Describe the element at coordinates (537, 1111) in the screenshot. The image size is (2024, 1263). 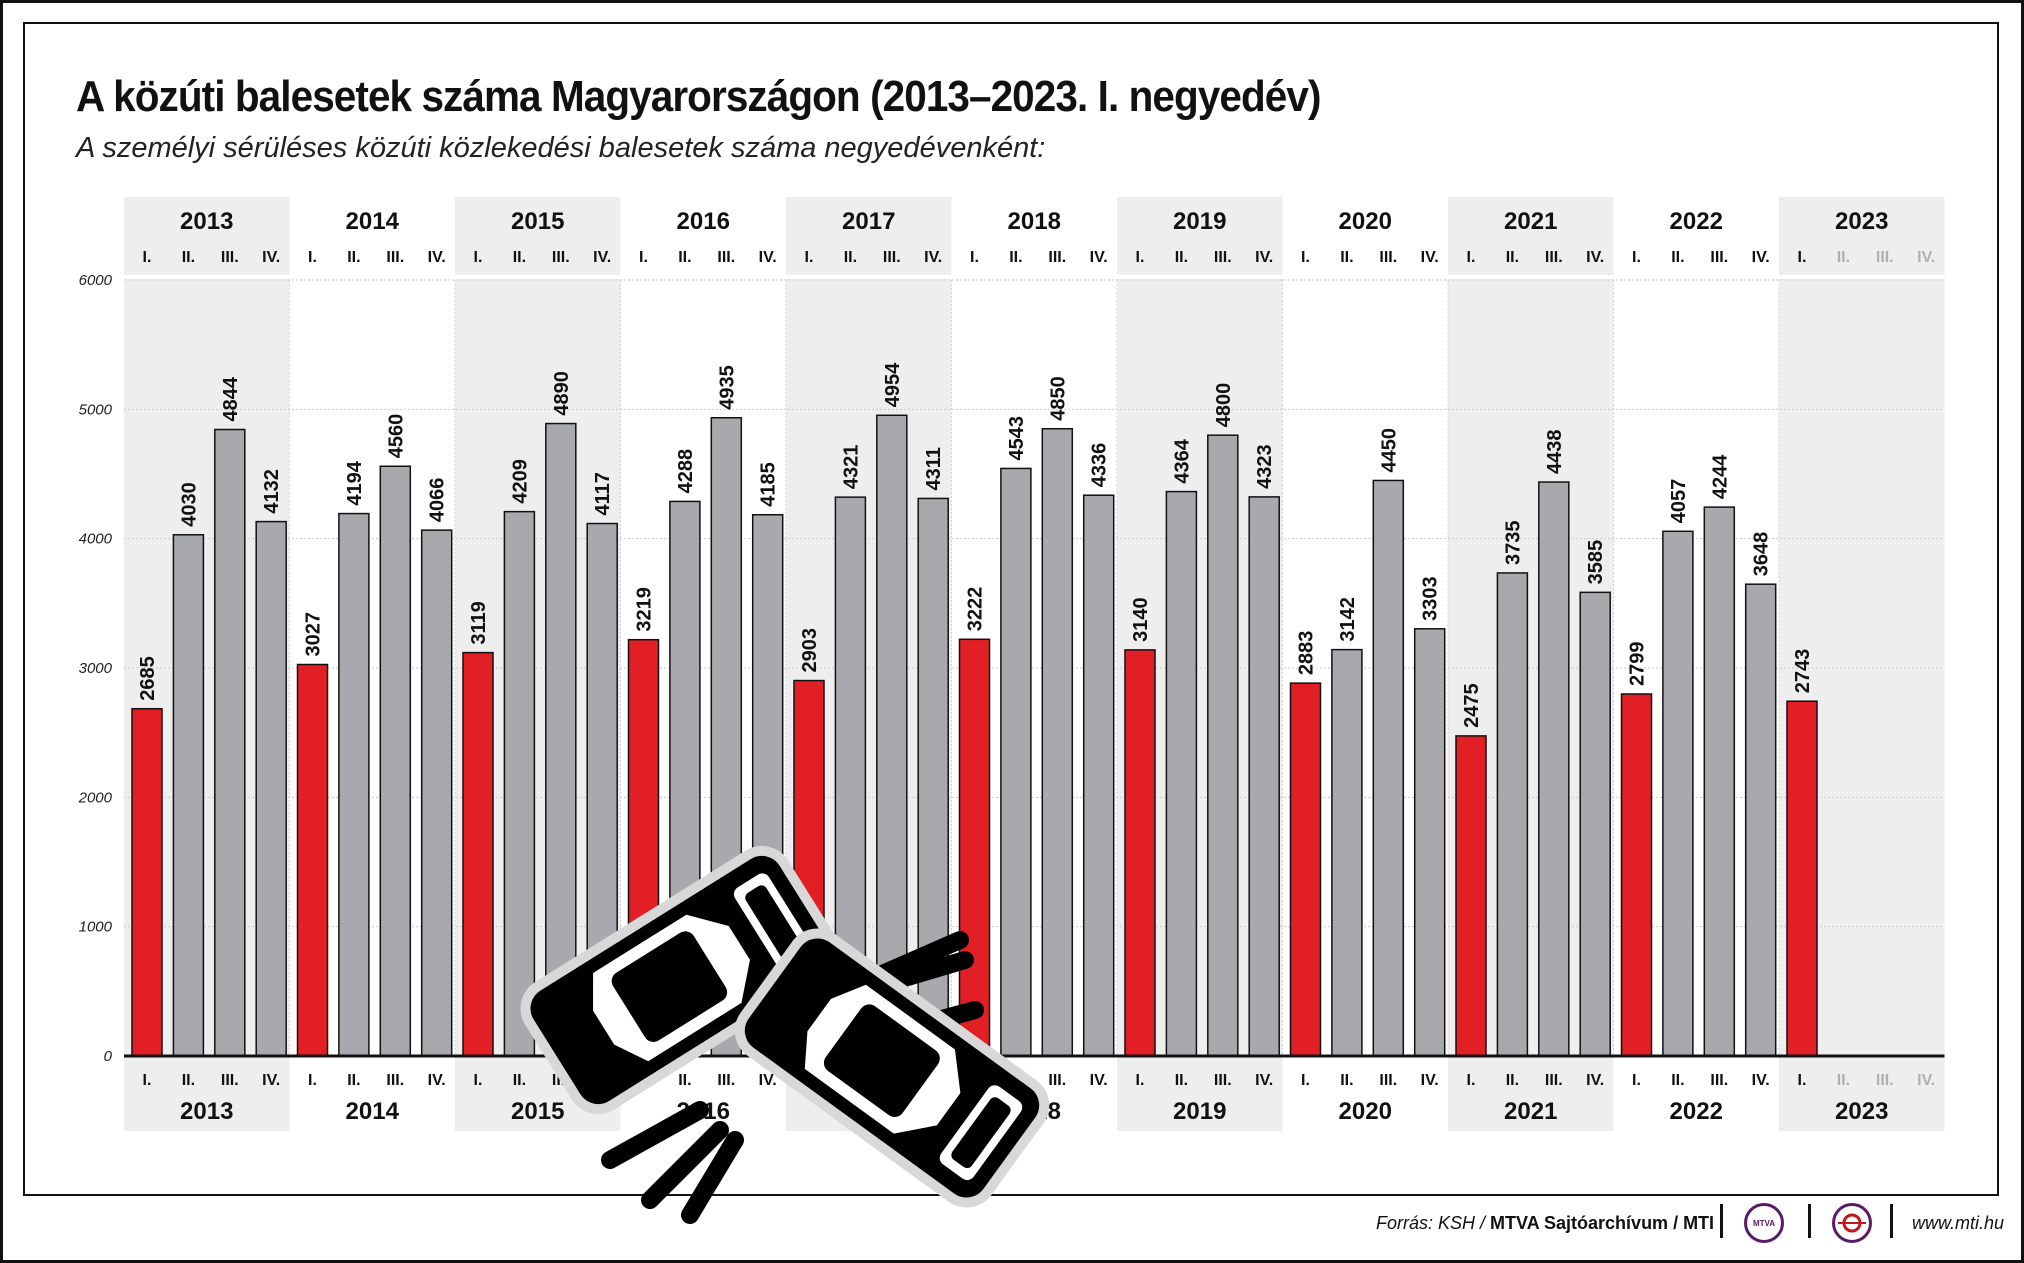
I see `year-label-bottom: 2015` at that location.